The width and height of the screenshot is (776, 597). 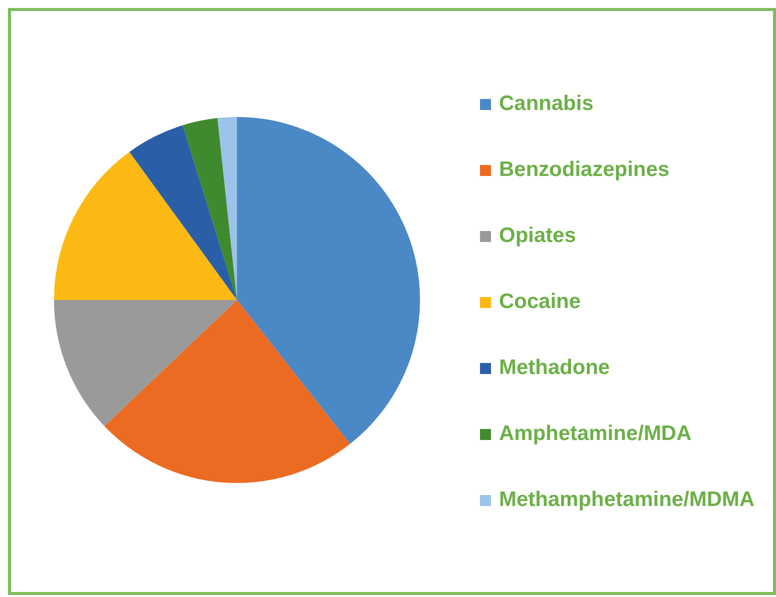 What do you see at coordinates (584, 170) in the screenshot?
I see `legend-label: Benzodiazepines` at bounding box center [584, 170].